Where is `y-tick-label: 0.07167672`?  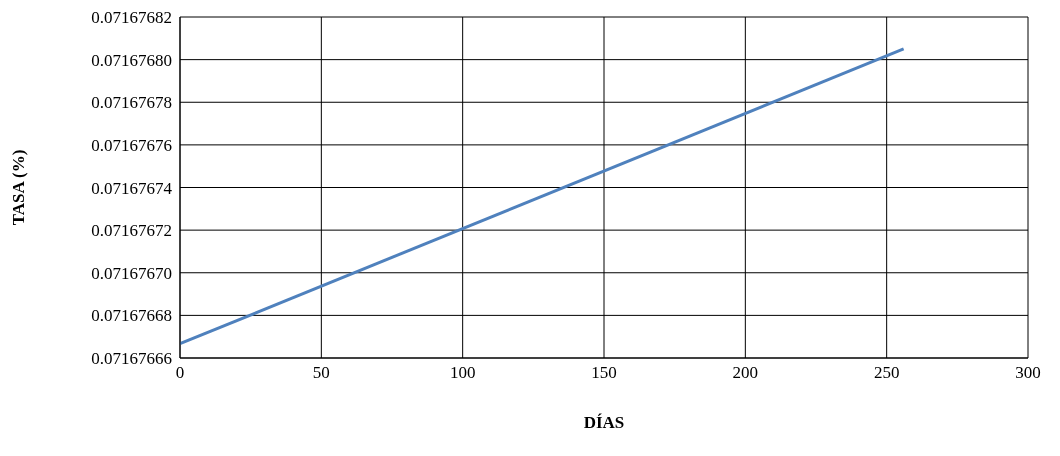 y-tick-label: 0.07167672 is located at coordinates (131, 231).